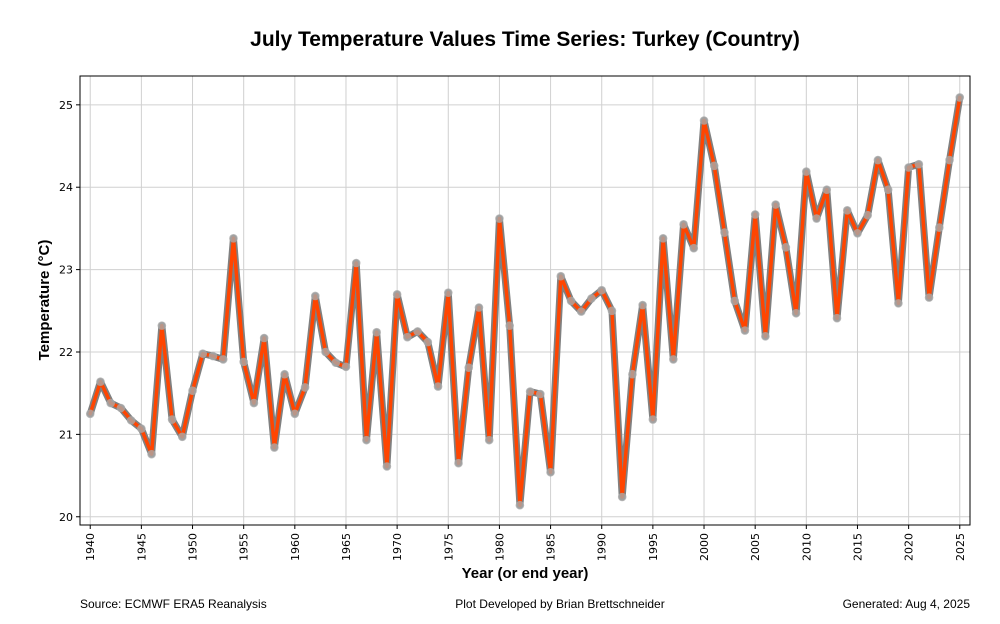  What do you see at coordinates (909, 547) in the screenshot?
I see `x-tick-label: 2020` at bounding box center [909, 547].